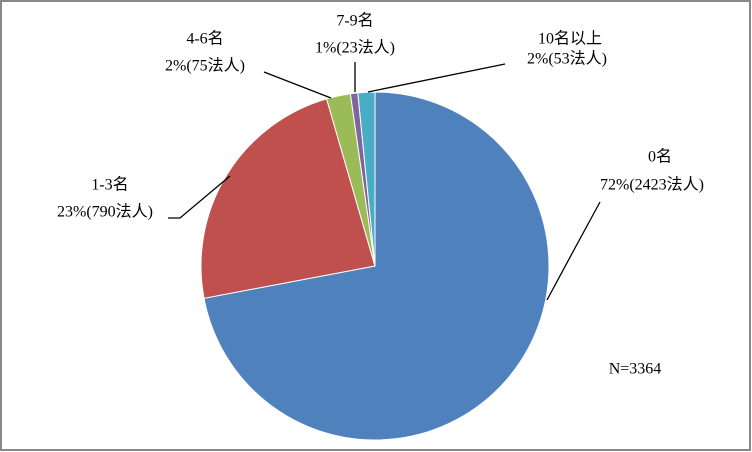 This screenshot has height=452, width=752. Describe the element at coordinates (354, 21) in the screenshot. I see `slice-label: 7-9名` at that location.